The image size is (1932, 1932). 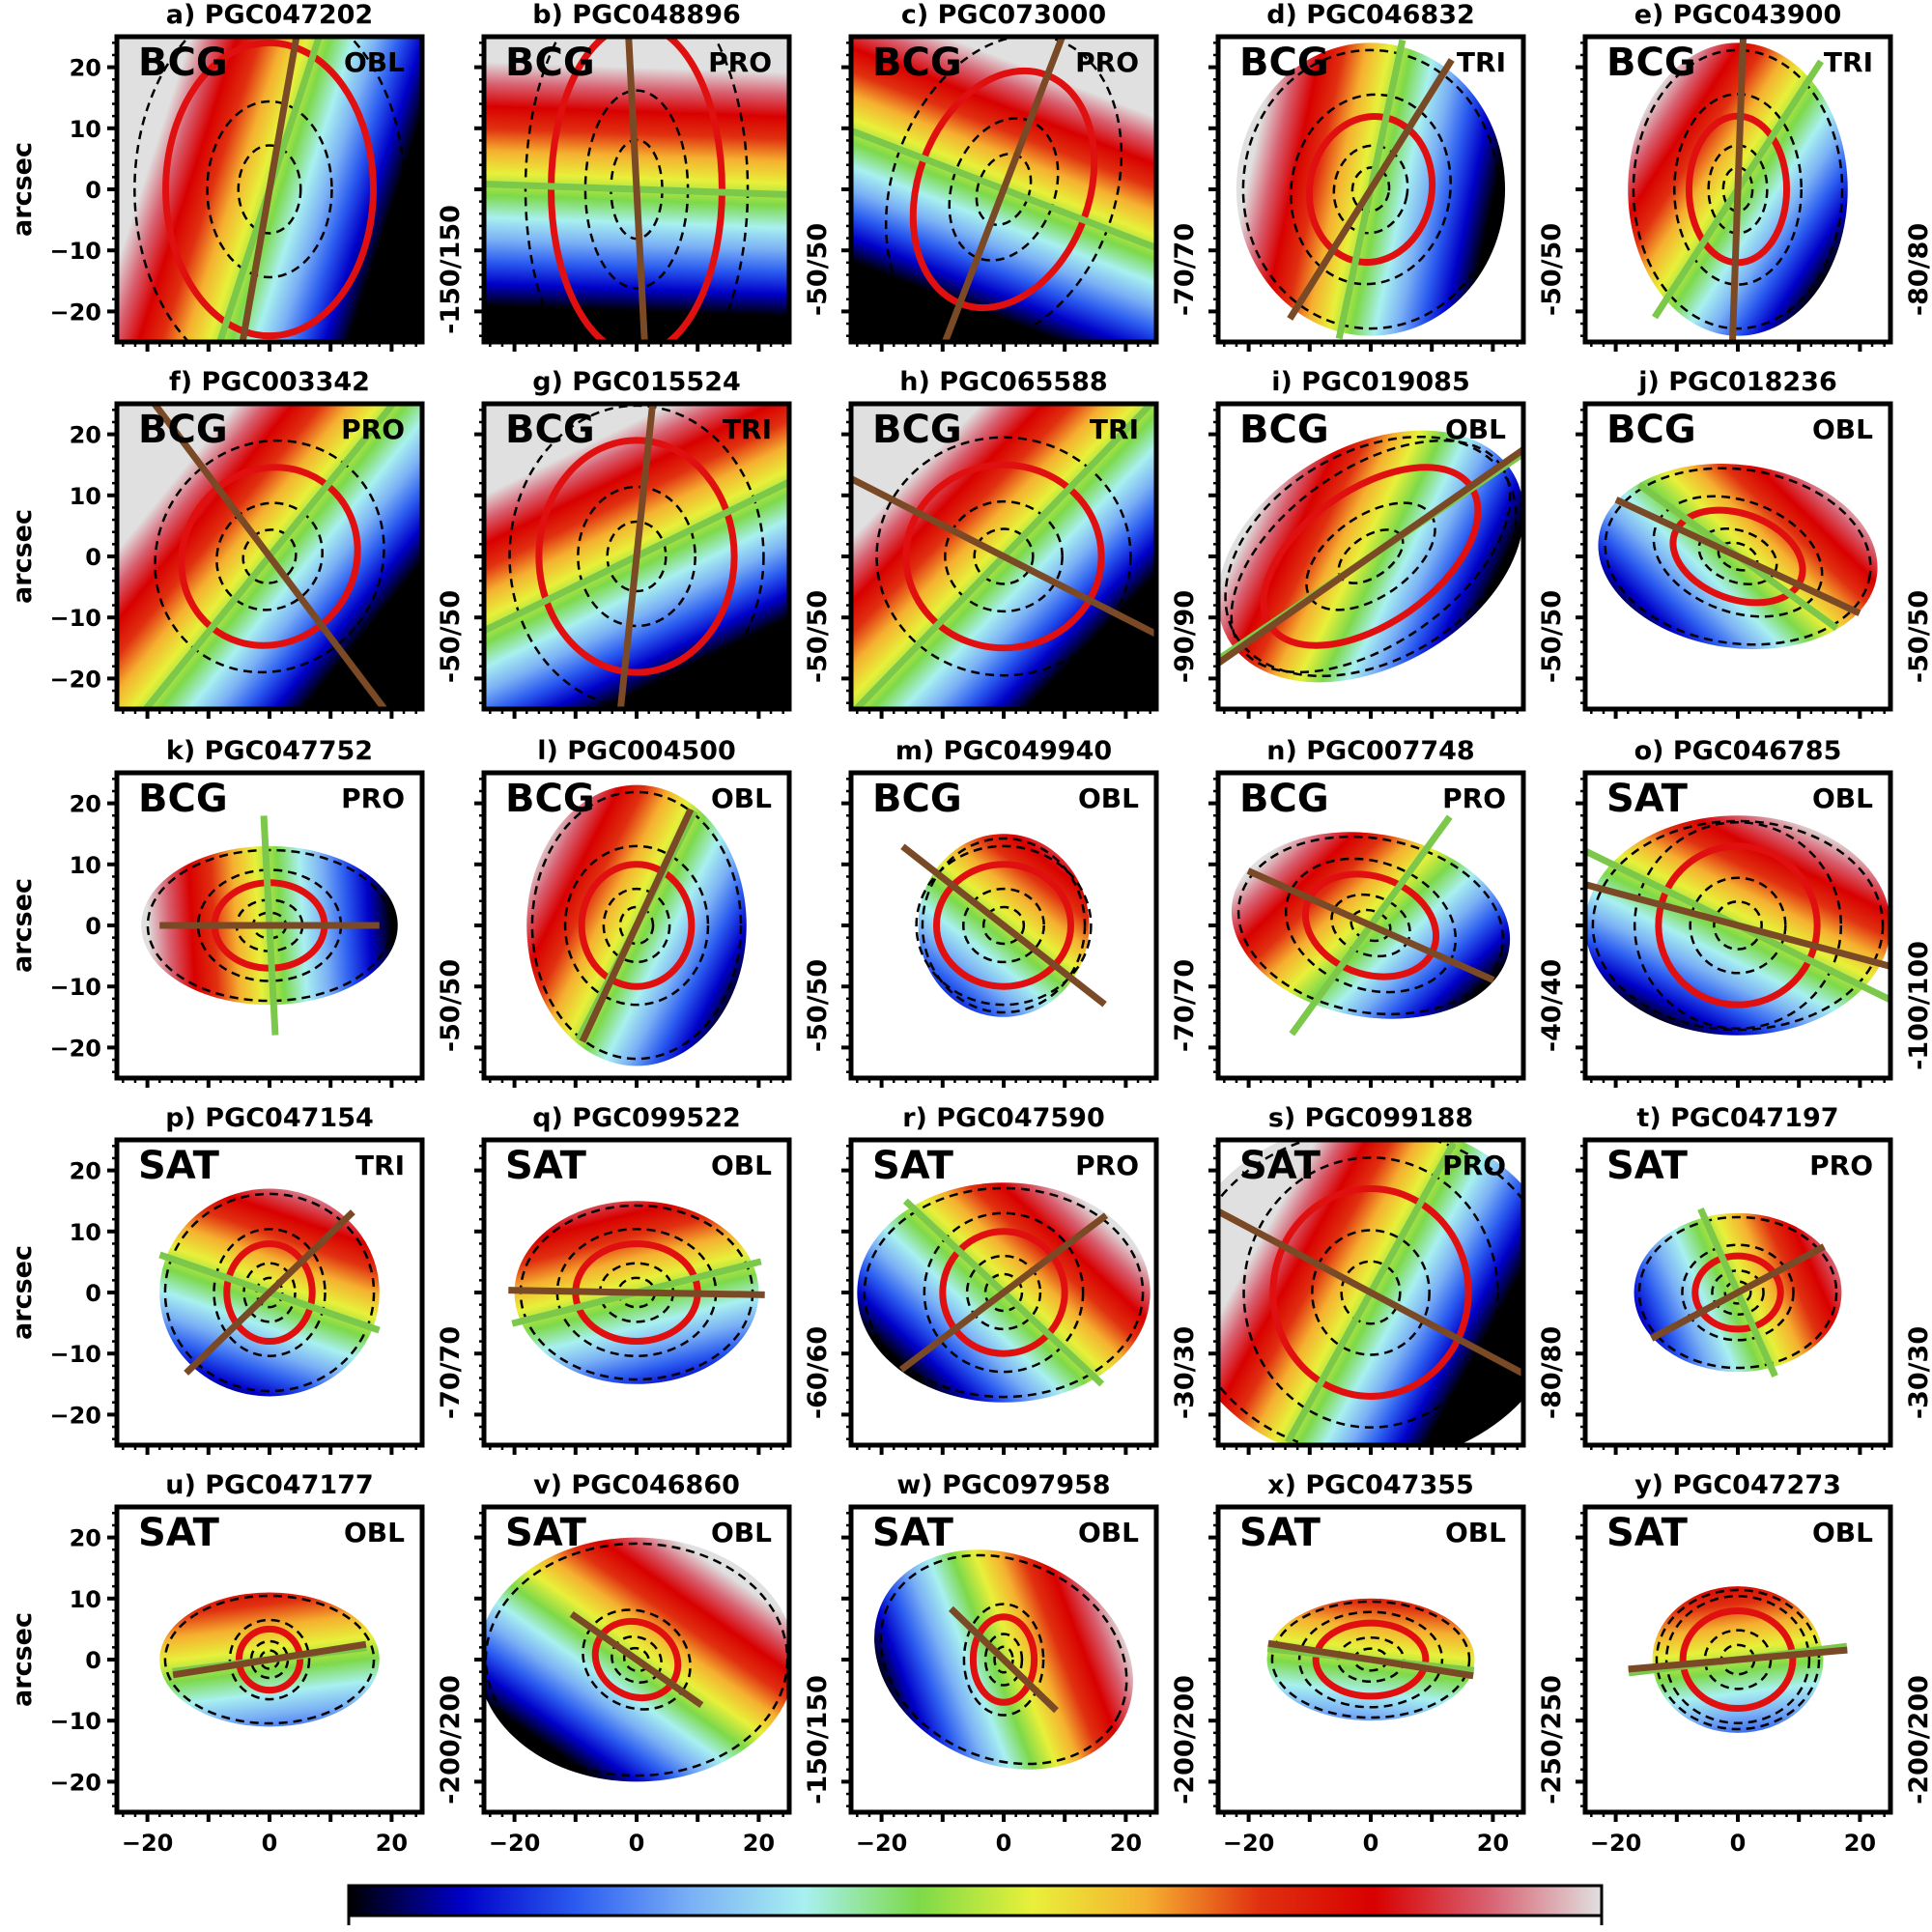 What do you see at coordinates (818, 1005) in the screenshot?
I see `velocity-range-label: -50/50` at bounding box center [818, 1005].